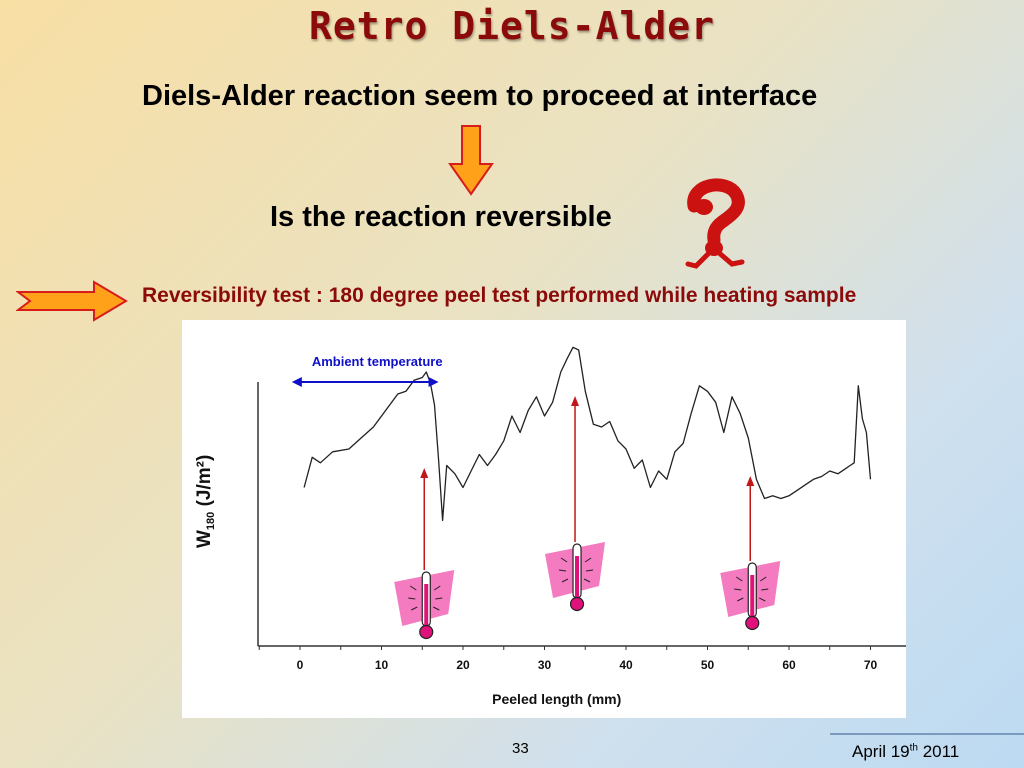 Image resolution: width=1024 pixels, height=768 pixels. Describe the element at coordinates (708, 665) in the screenshot. I see `x-tick-label: 50` at that location.